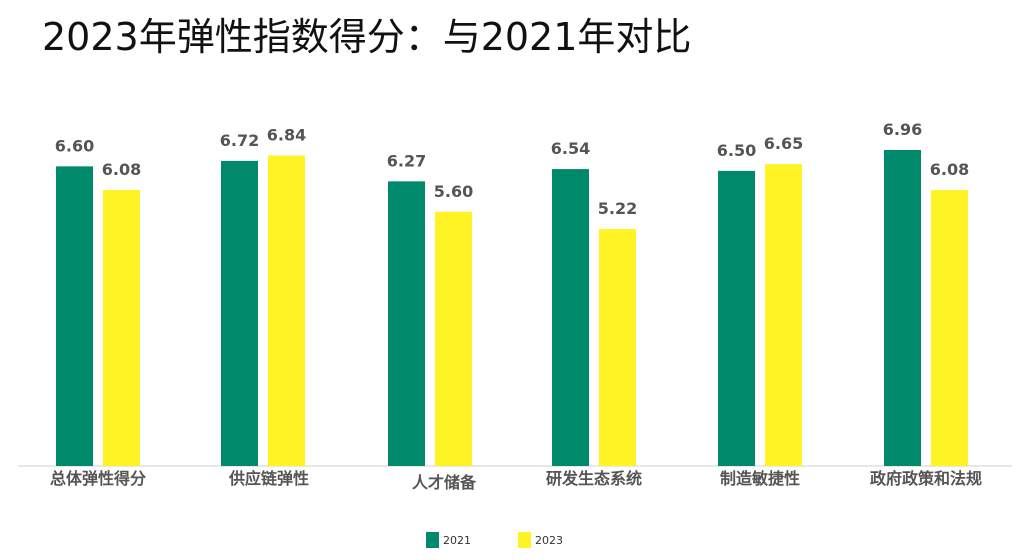 The image size is (1016, 560). Describe the element at coordinates (783, 143) in the screenshot. I see `data-label-2023-5: 6.65` at that location.